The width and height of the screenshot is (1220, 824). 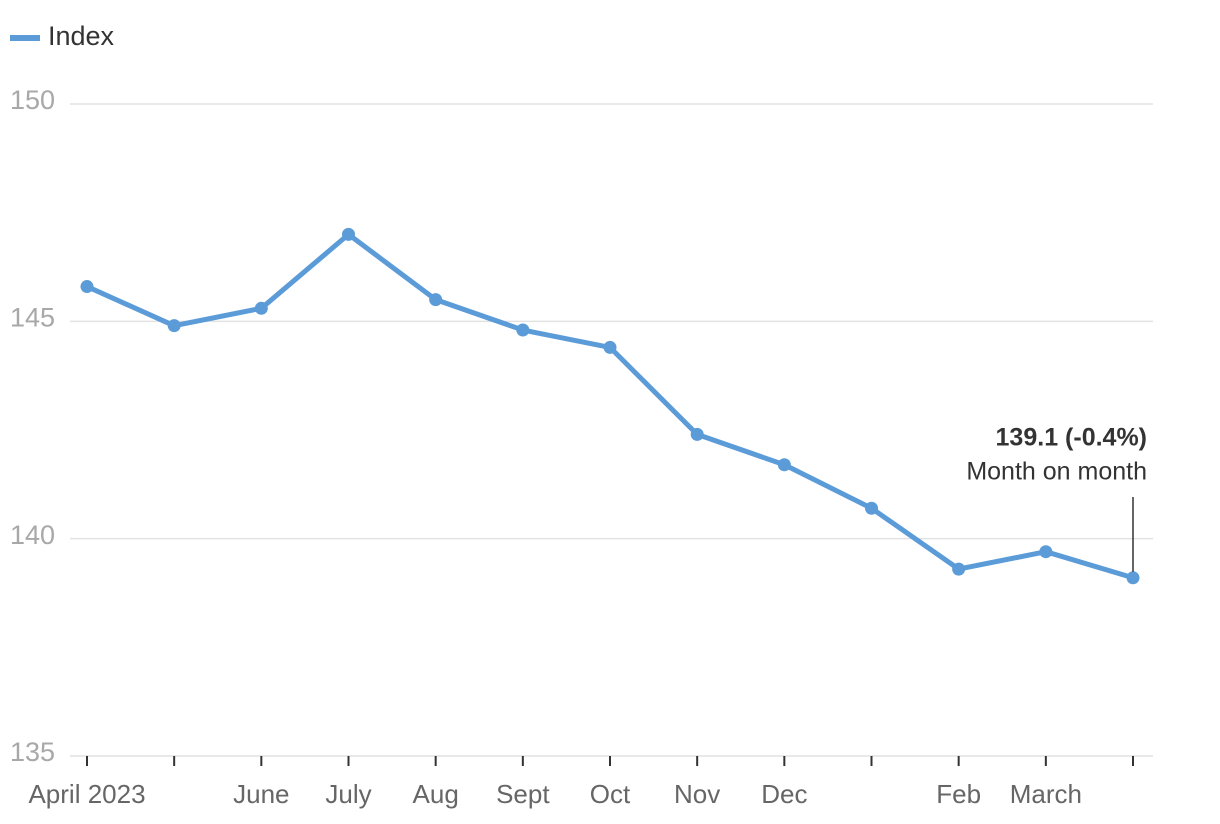 What do you see at coordinates (610, 794) in the screenshot?
I see `x-tick-label: Oct` at bounding box center [610, 794].